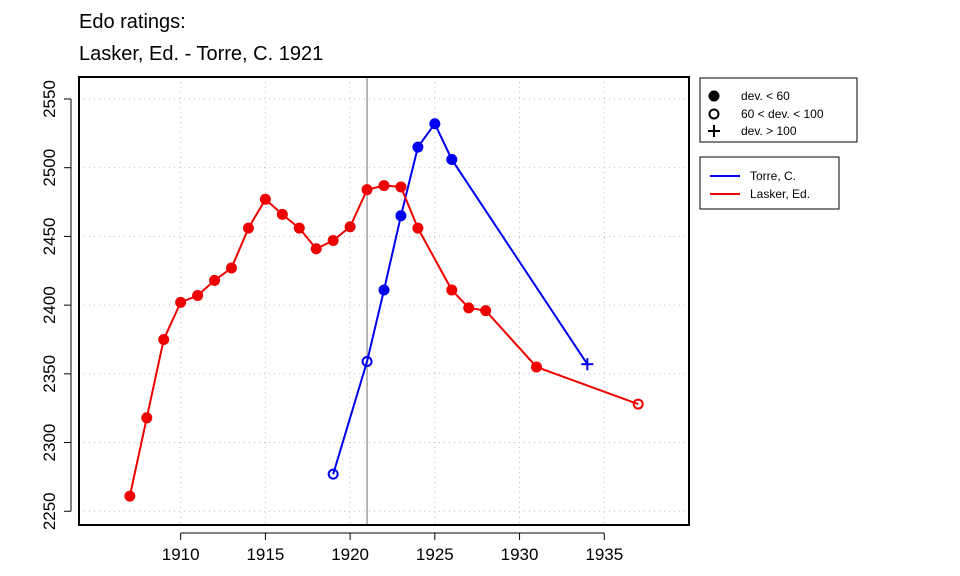 The image size is (960, 576). What do you see at coordinates (49, 99) in the screenshot?
I see `y-tick-label-6: 2550` at bounding box center [49, 99].